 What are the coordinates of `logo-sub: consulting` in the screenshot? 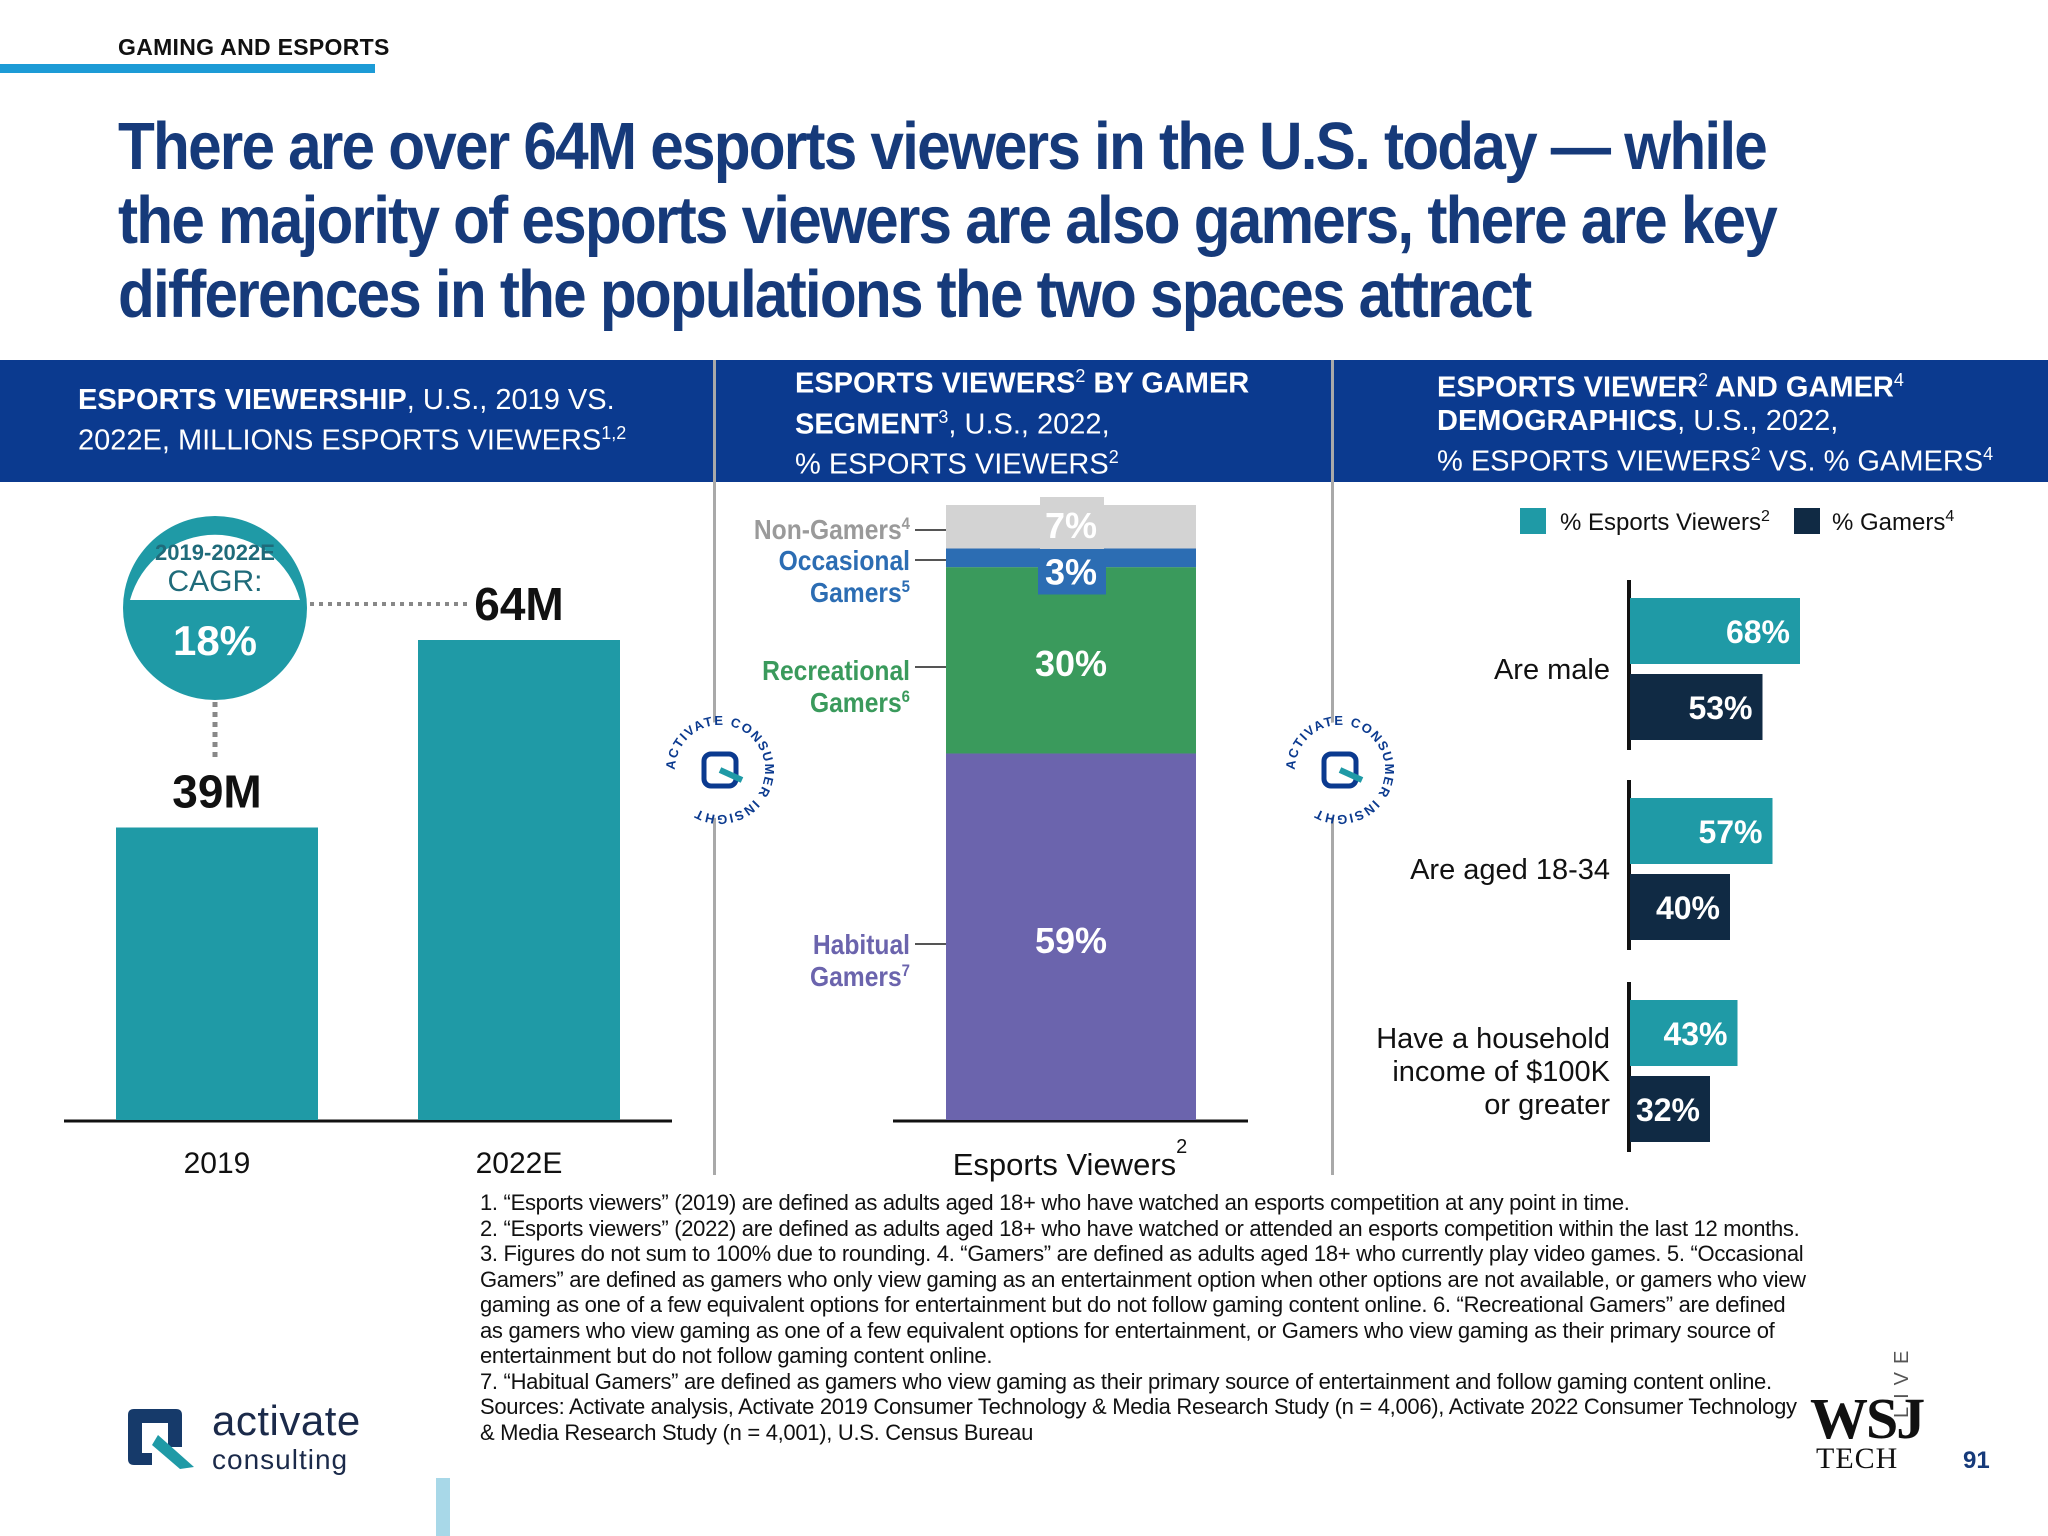 It's located at (280, 1459).